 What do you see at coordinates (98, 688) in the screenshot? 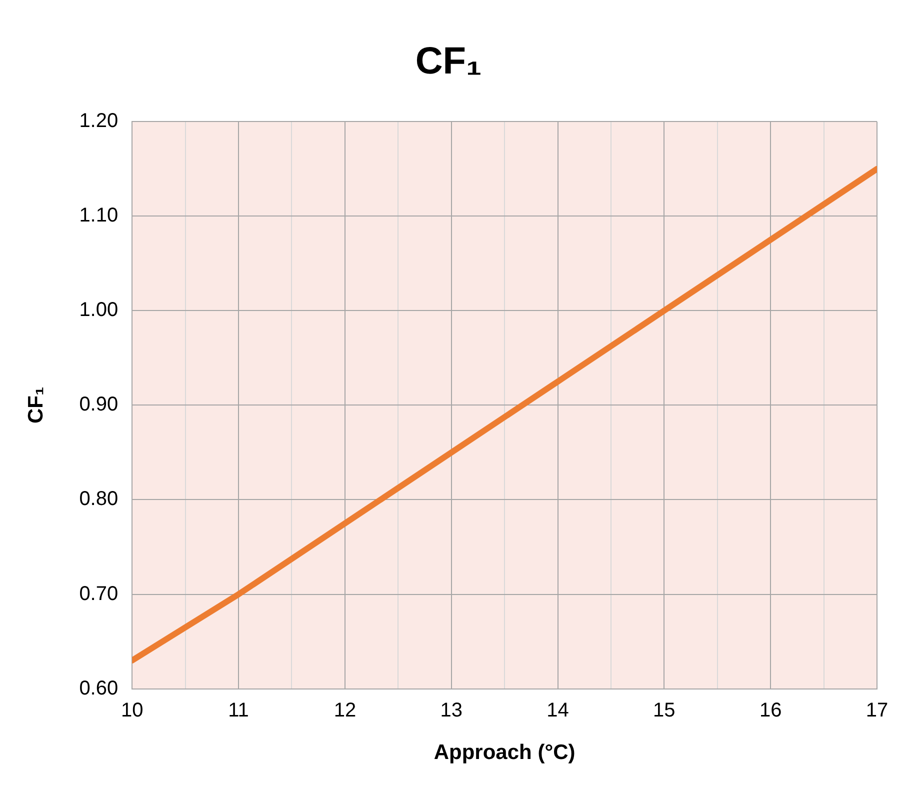
I see `y-tick-label: 0.60` at bounding box center [98, 688].